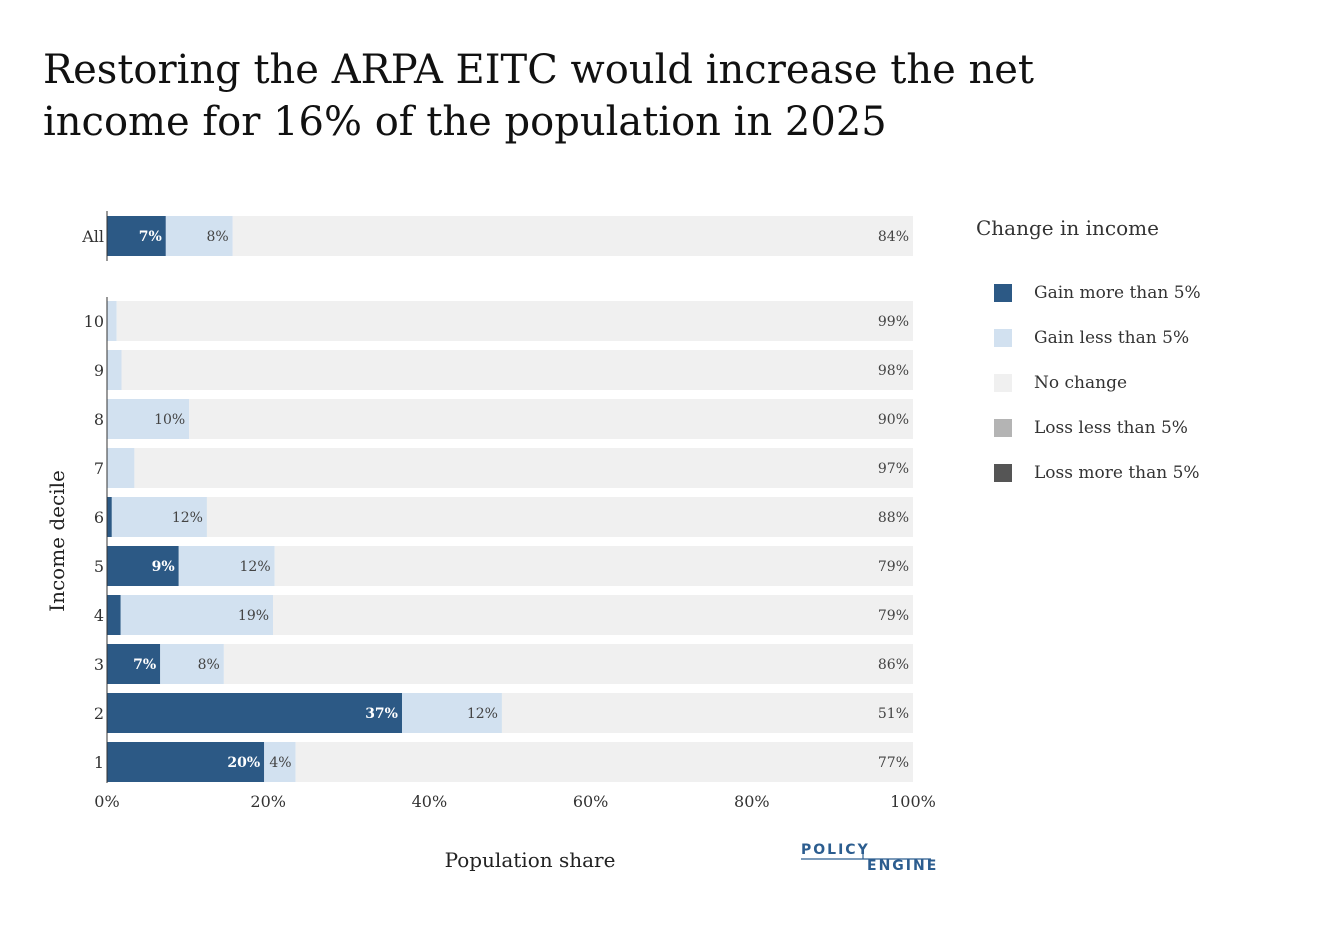 The height and width of the screenshot is (946, 1324). Describe the element at coordinates (893, 322) in the screenshot. I see `bar-label-10-series-2: 99%` at that location.